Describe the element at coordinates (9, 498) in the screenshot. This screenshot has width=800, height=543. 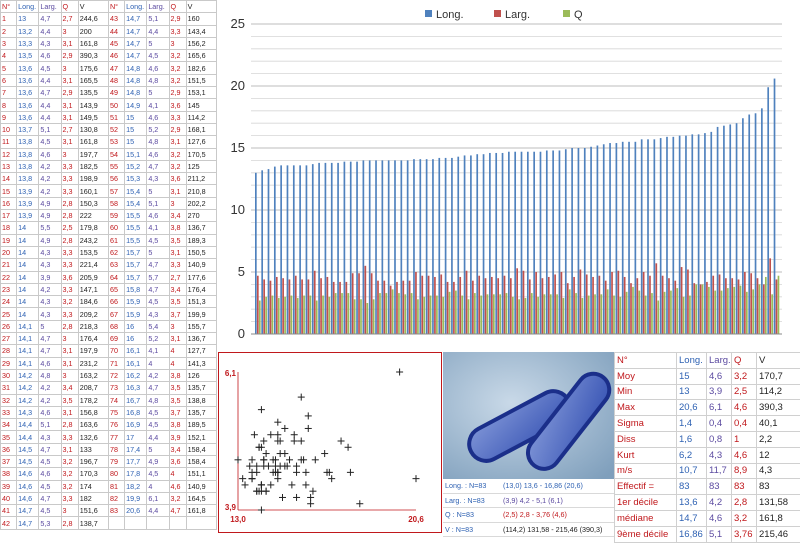
I see `table-cell: 40` at that location.